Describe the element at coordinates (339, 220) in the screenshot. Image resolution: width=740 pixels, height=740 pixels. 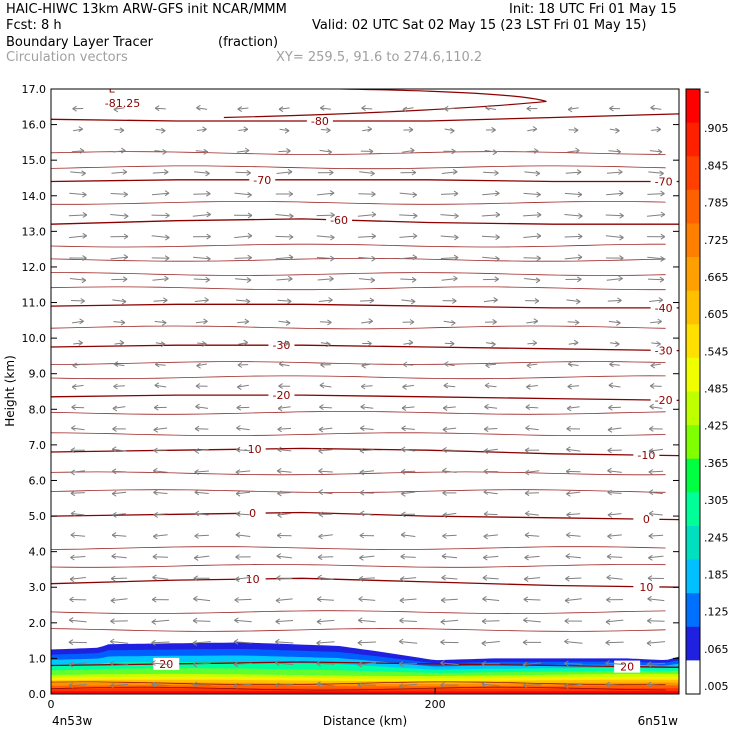
I see `isotherm-label: -60` at that location.